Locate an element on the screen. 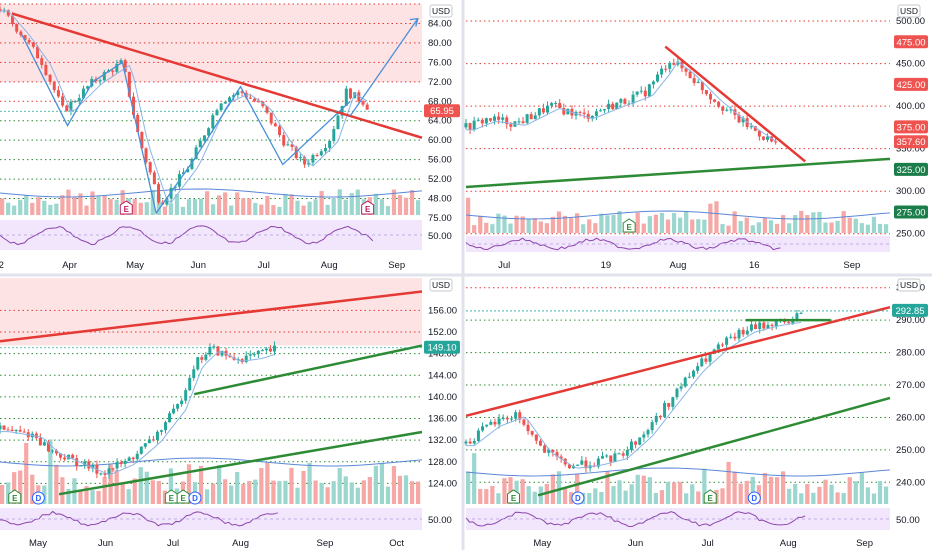 This screenshot has width=932, height=550. level-badge: 375.00 is located at coordinates (911, 127).